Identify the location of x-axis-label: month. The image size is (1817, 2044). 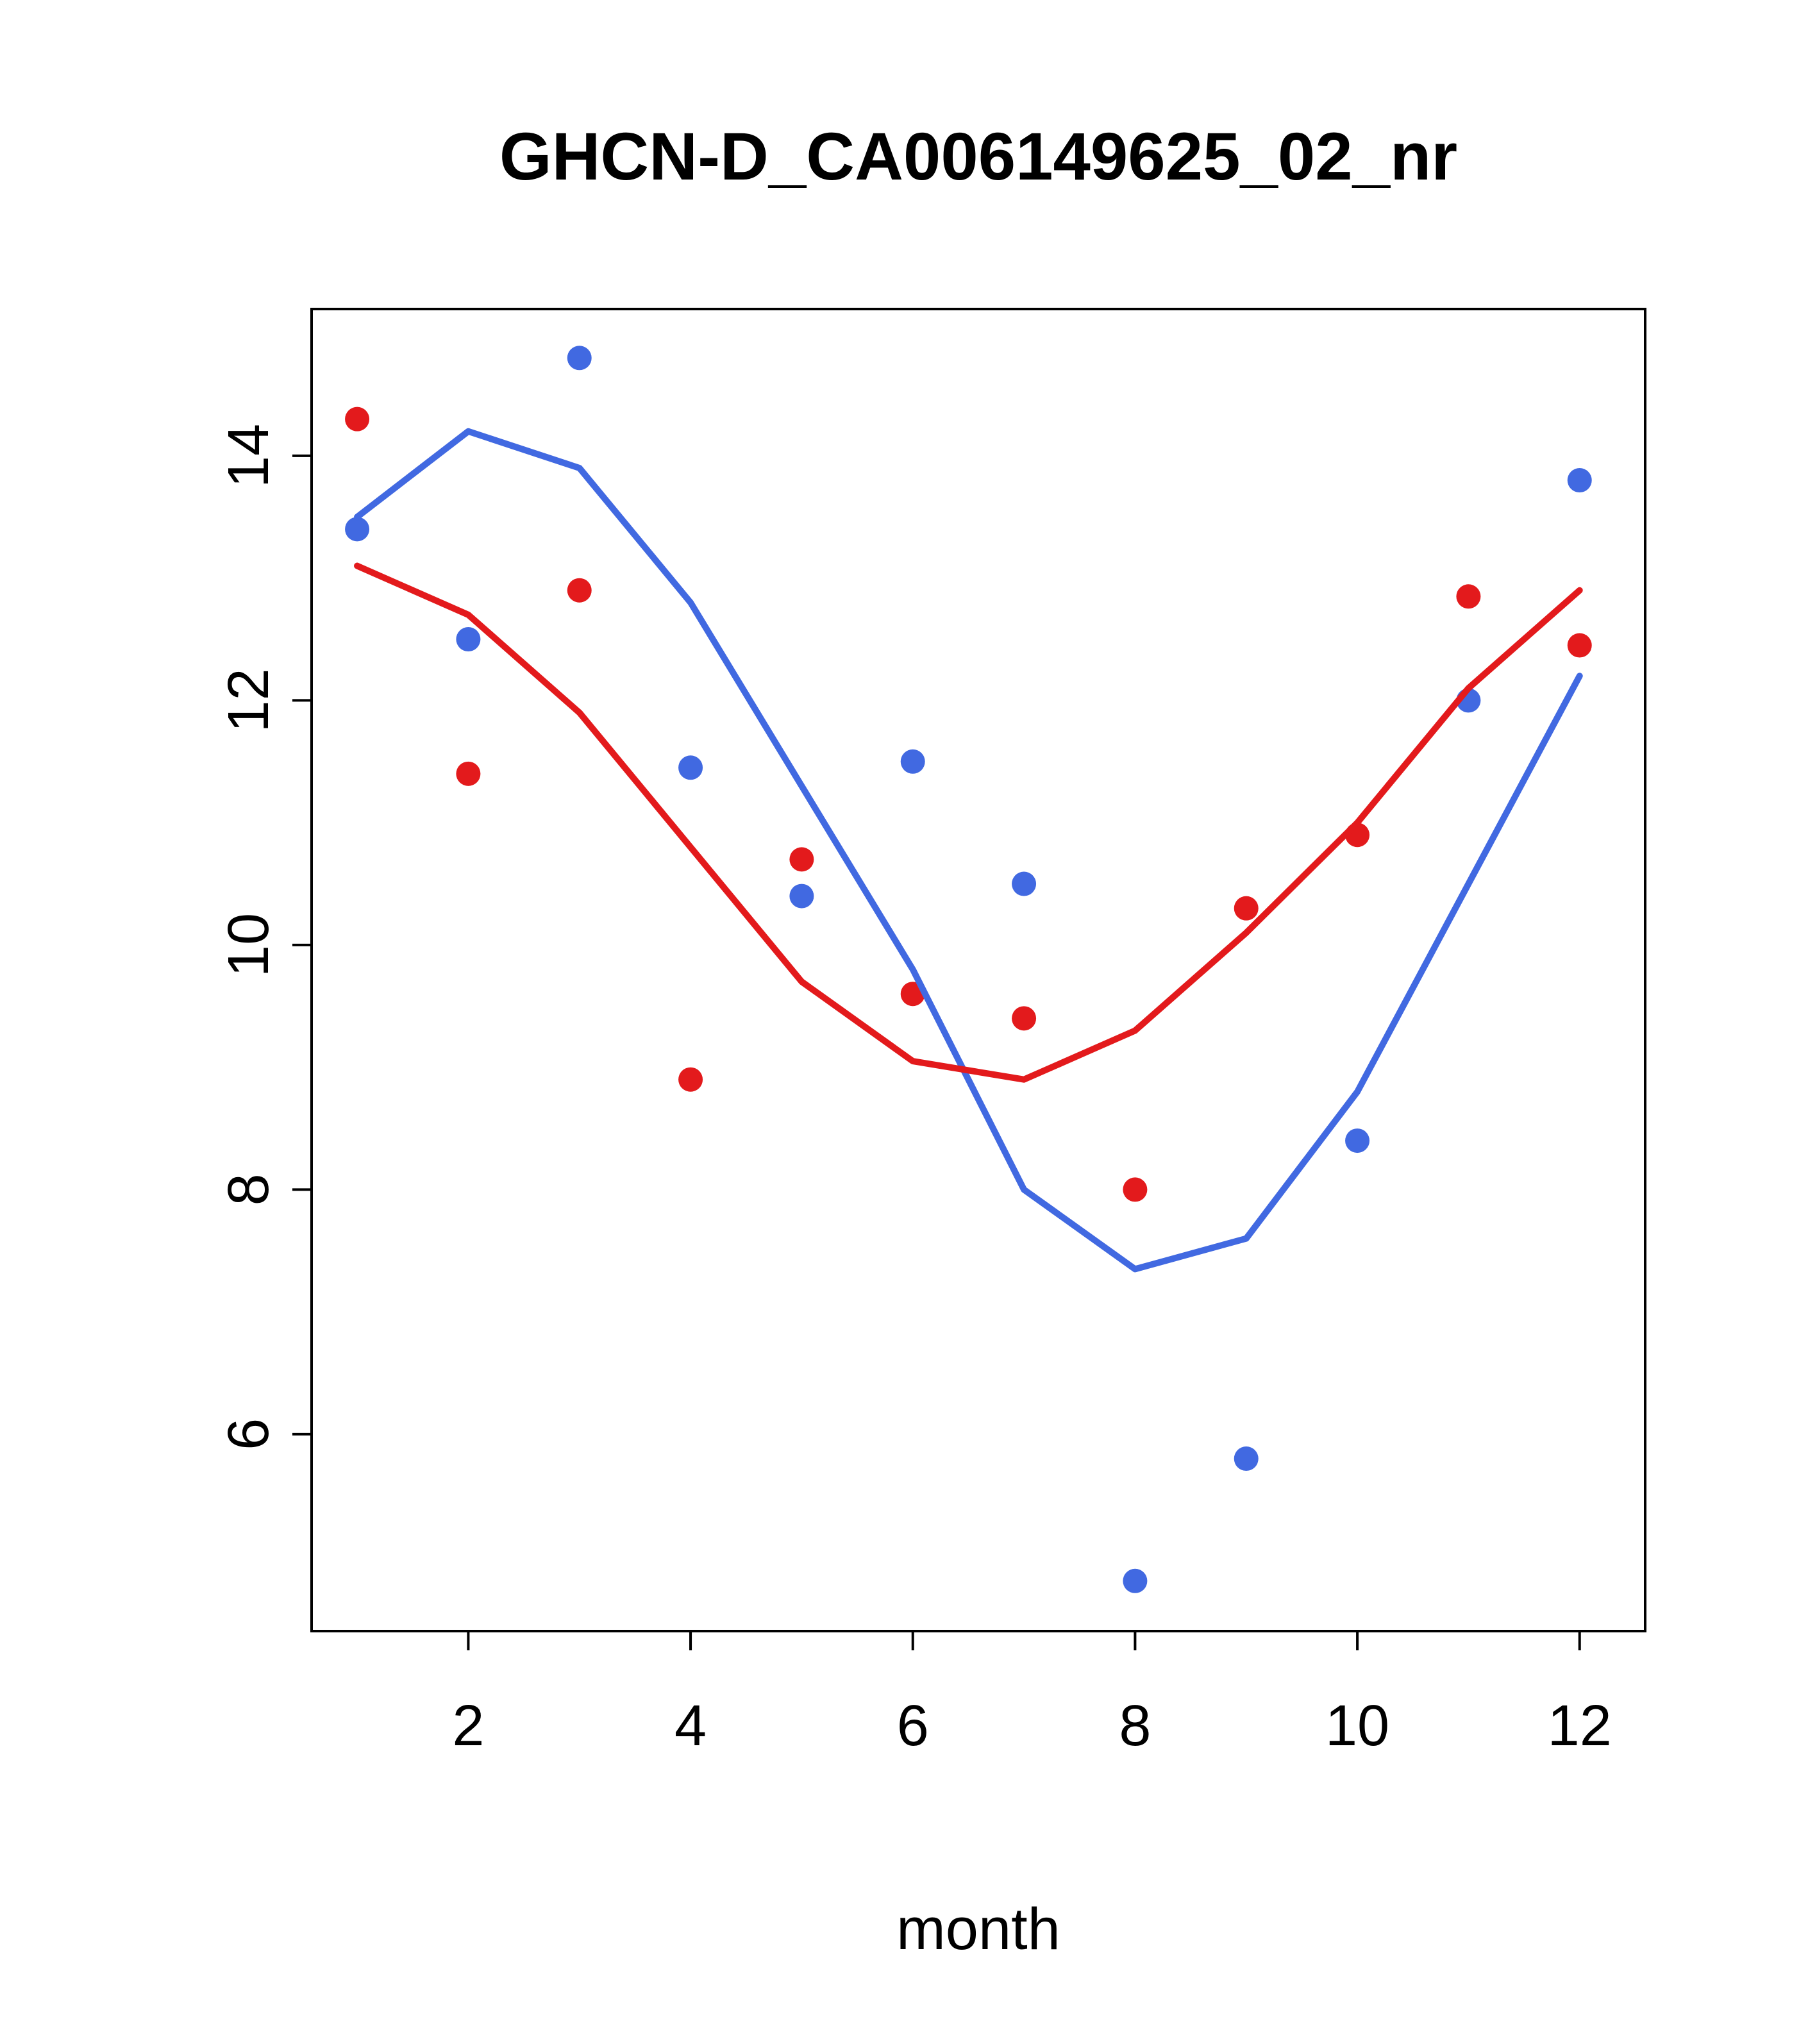
(978, 1930).